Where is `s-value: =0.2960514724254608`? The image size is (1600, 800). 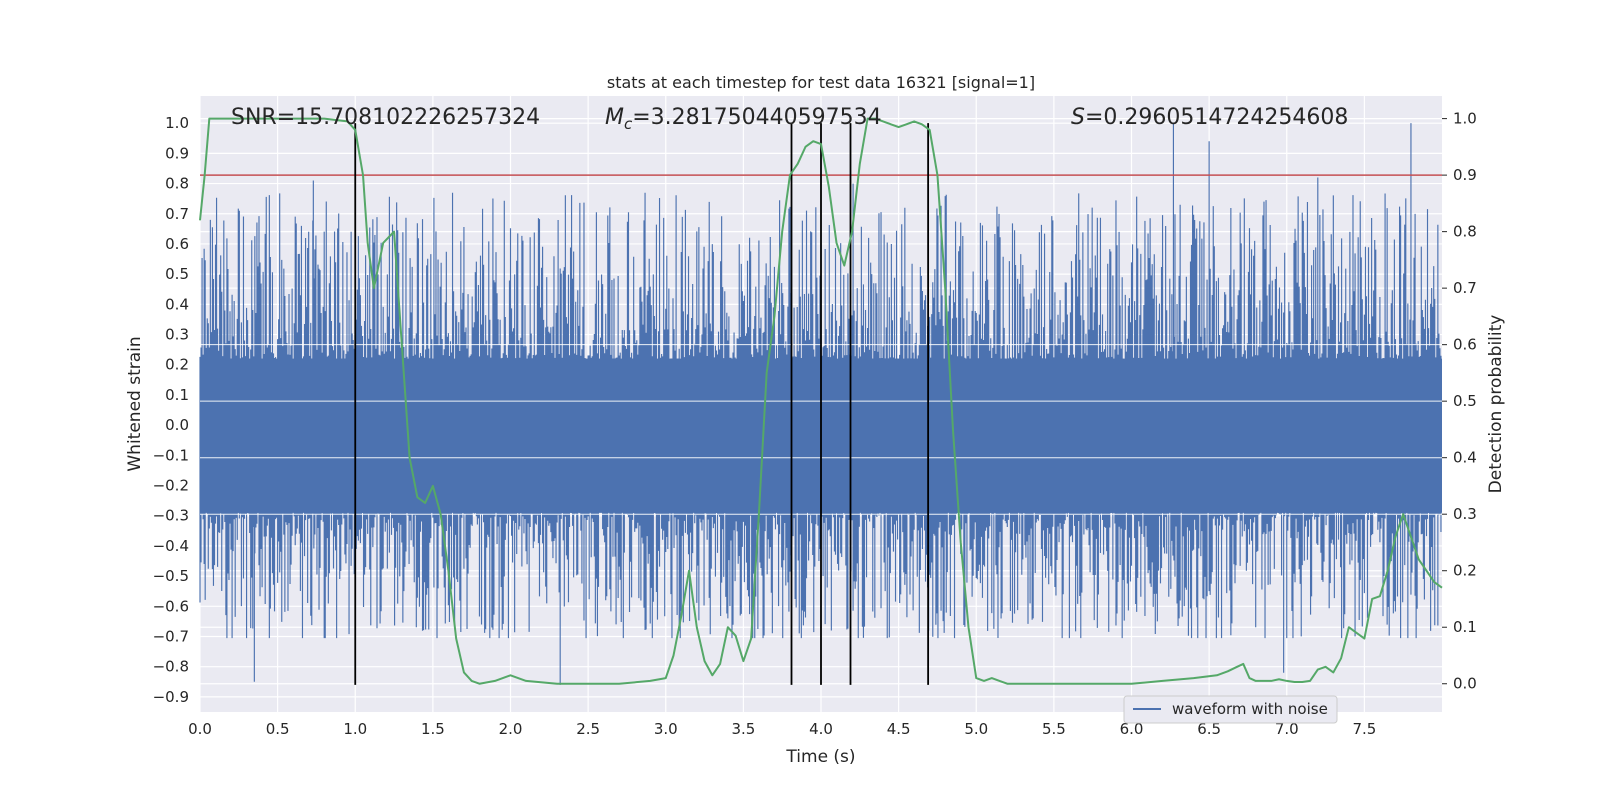 s-value: =0.2960514724254608 is located at coordinates (1216, 117).